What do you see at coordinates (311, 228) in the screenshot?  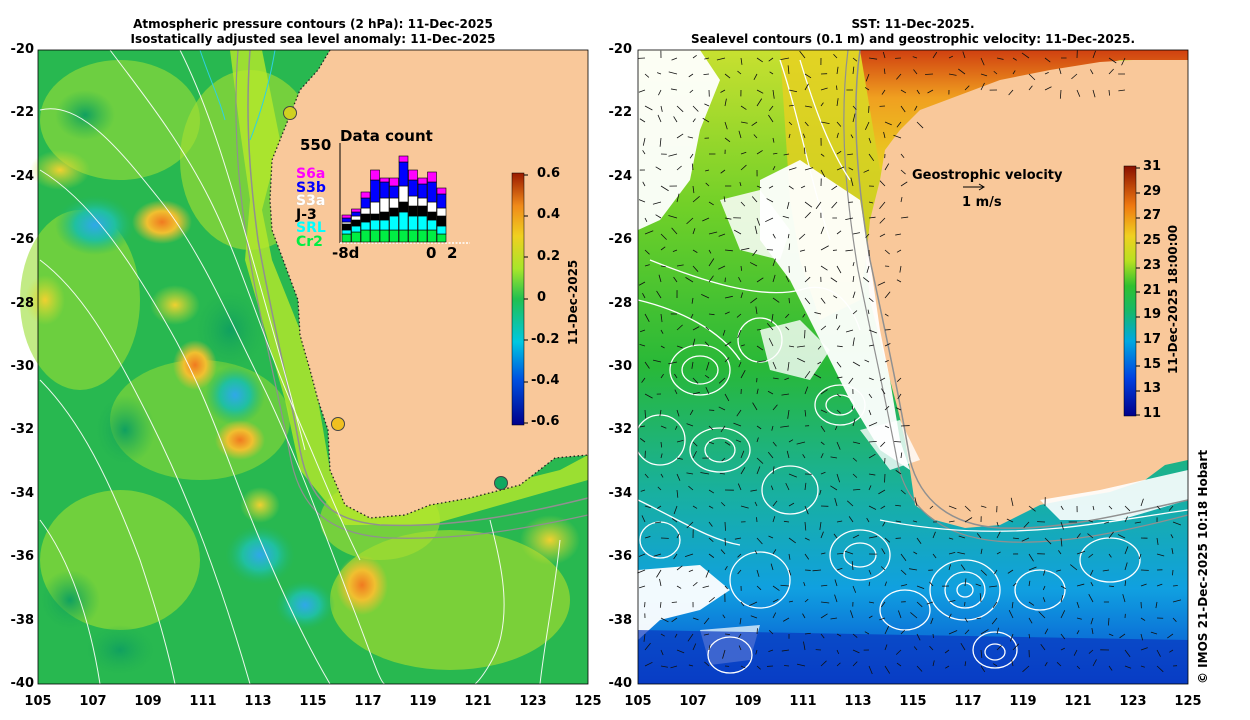 I see `histogram-legend-item: SRL` at bounding box center [311, 228].